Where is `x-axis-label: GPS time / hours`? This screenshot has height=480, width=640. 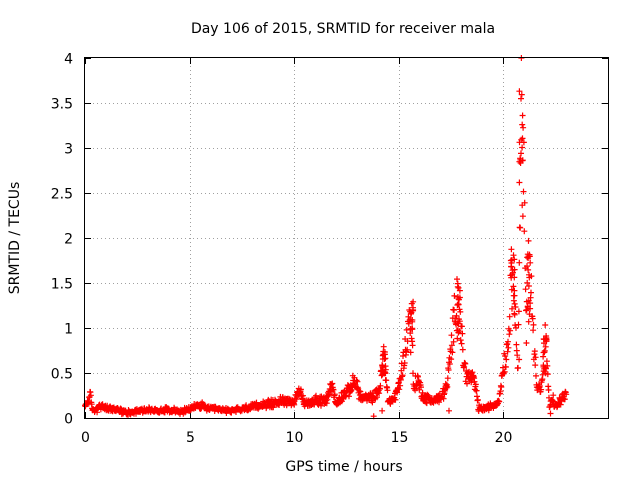 x-axis-label: GPS time / hours is located at coordinates (343, 467).